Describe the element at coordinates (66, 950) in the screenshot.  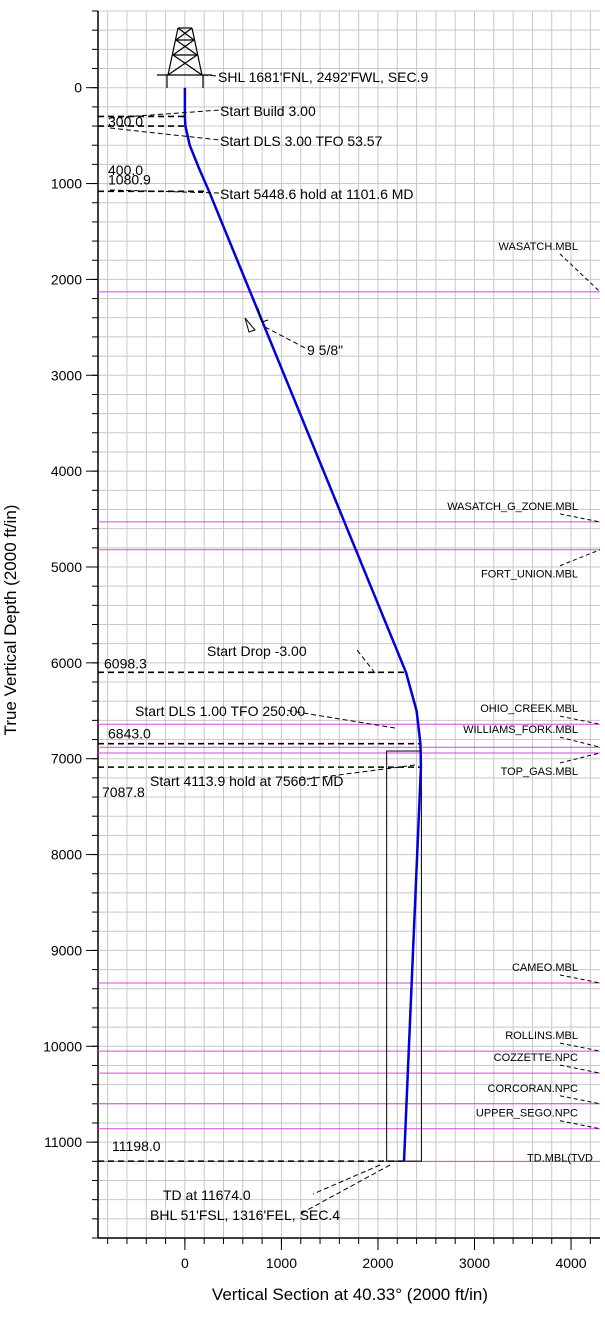
I see `y-tick-label: 9000` at that location.